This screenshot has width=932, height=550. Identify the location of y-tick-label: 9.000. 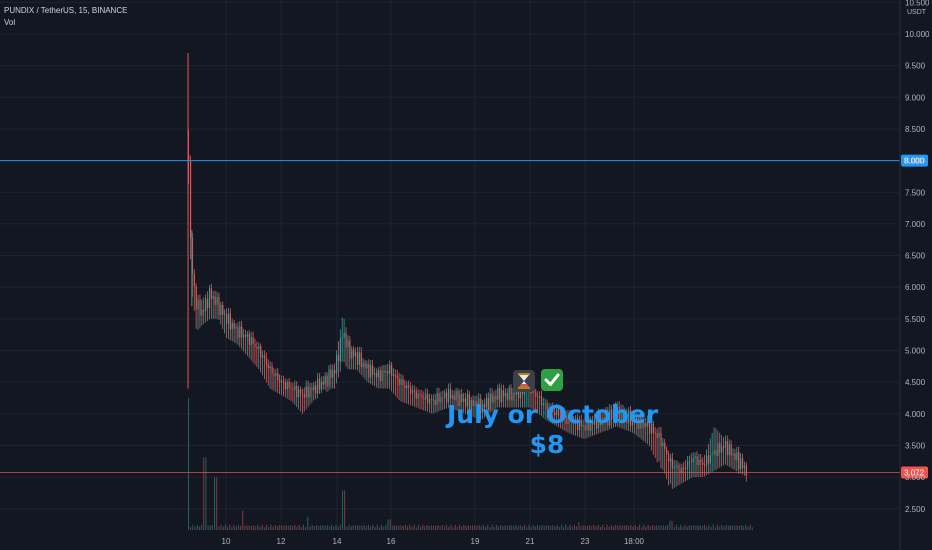
(915, 97).